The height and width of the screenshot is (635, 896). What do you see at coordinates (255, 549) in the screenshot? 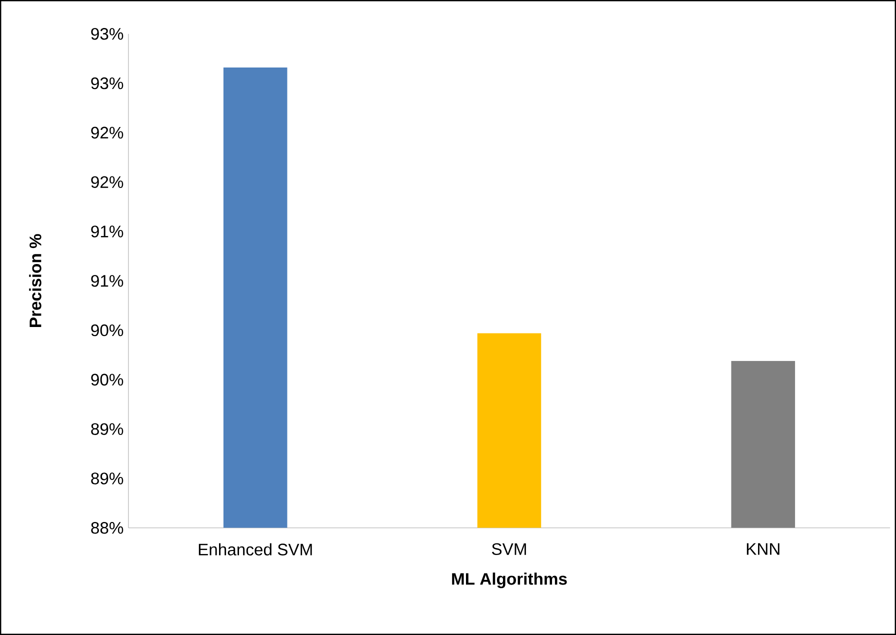
I see `x-tick-label: Enhanced SVM` at bounding box center [255, 549].